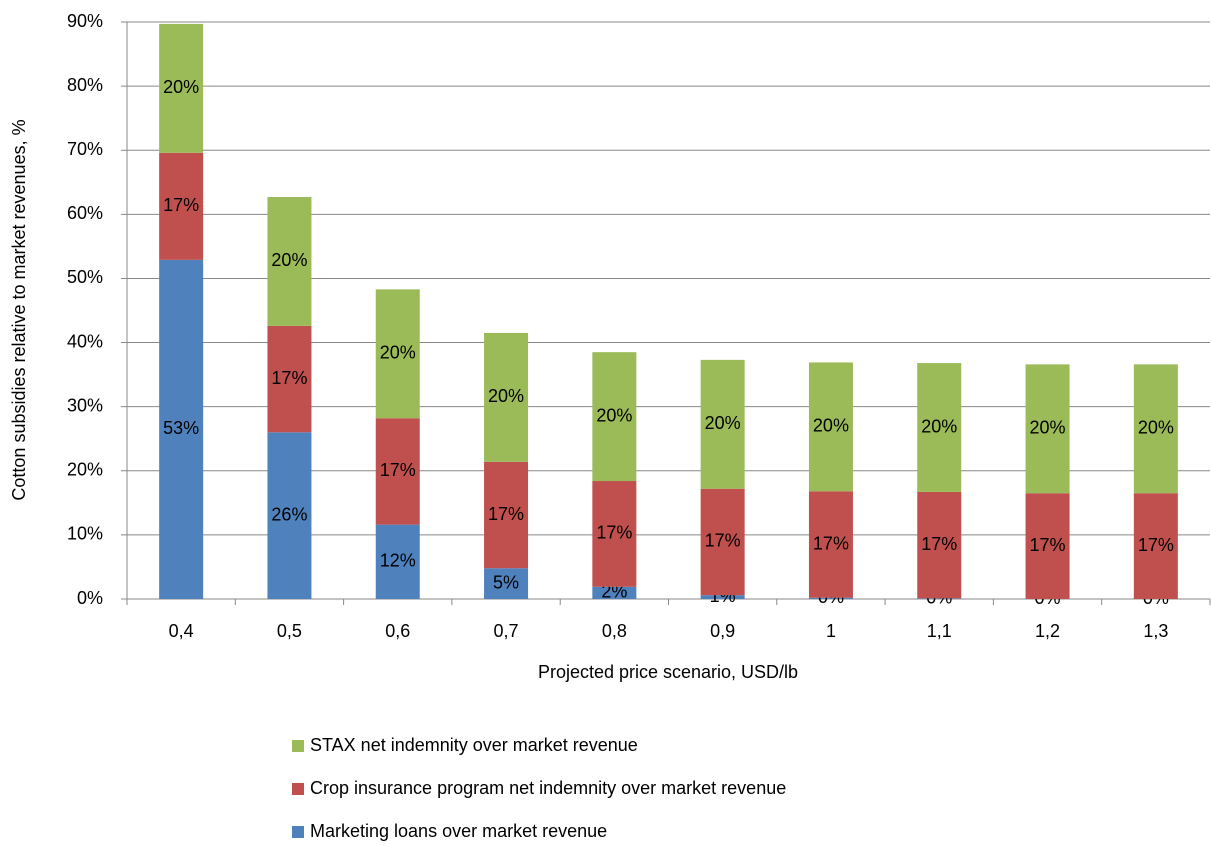 The width and height of the screenshot is (1211, 846). I want to click on legend-label: STAX net indemnity over market revenue, so click(474, 745).